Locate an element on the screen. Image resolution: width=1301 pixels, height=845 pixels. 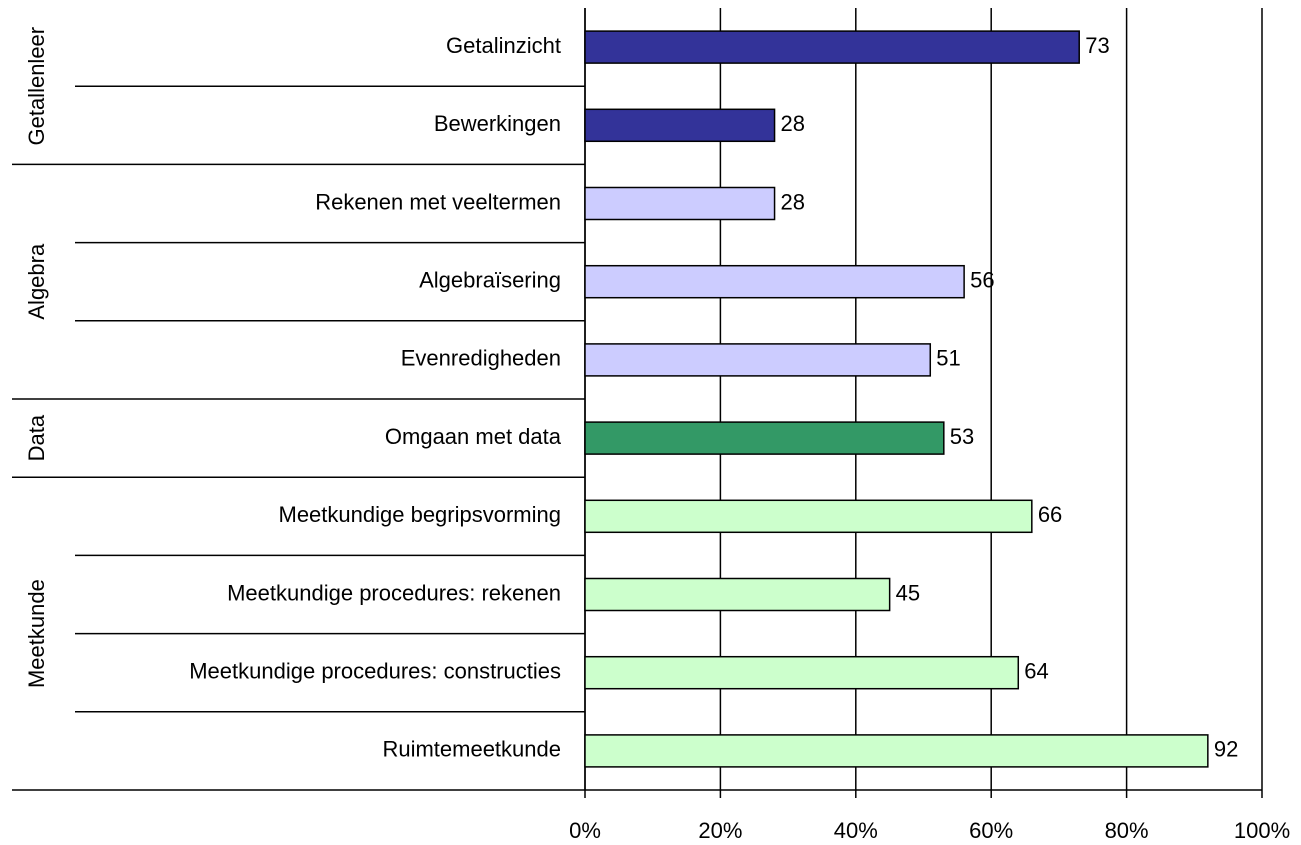
x-tick-label: 80% is located at coordinates (1127, 830).